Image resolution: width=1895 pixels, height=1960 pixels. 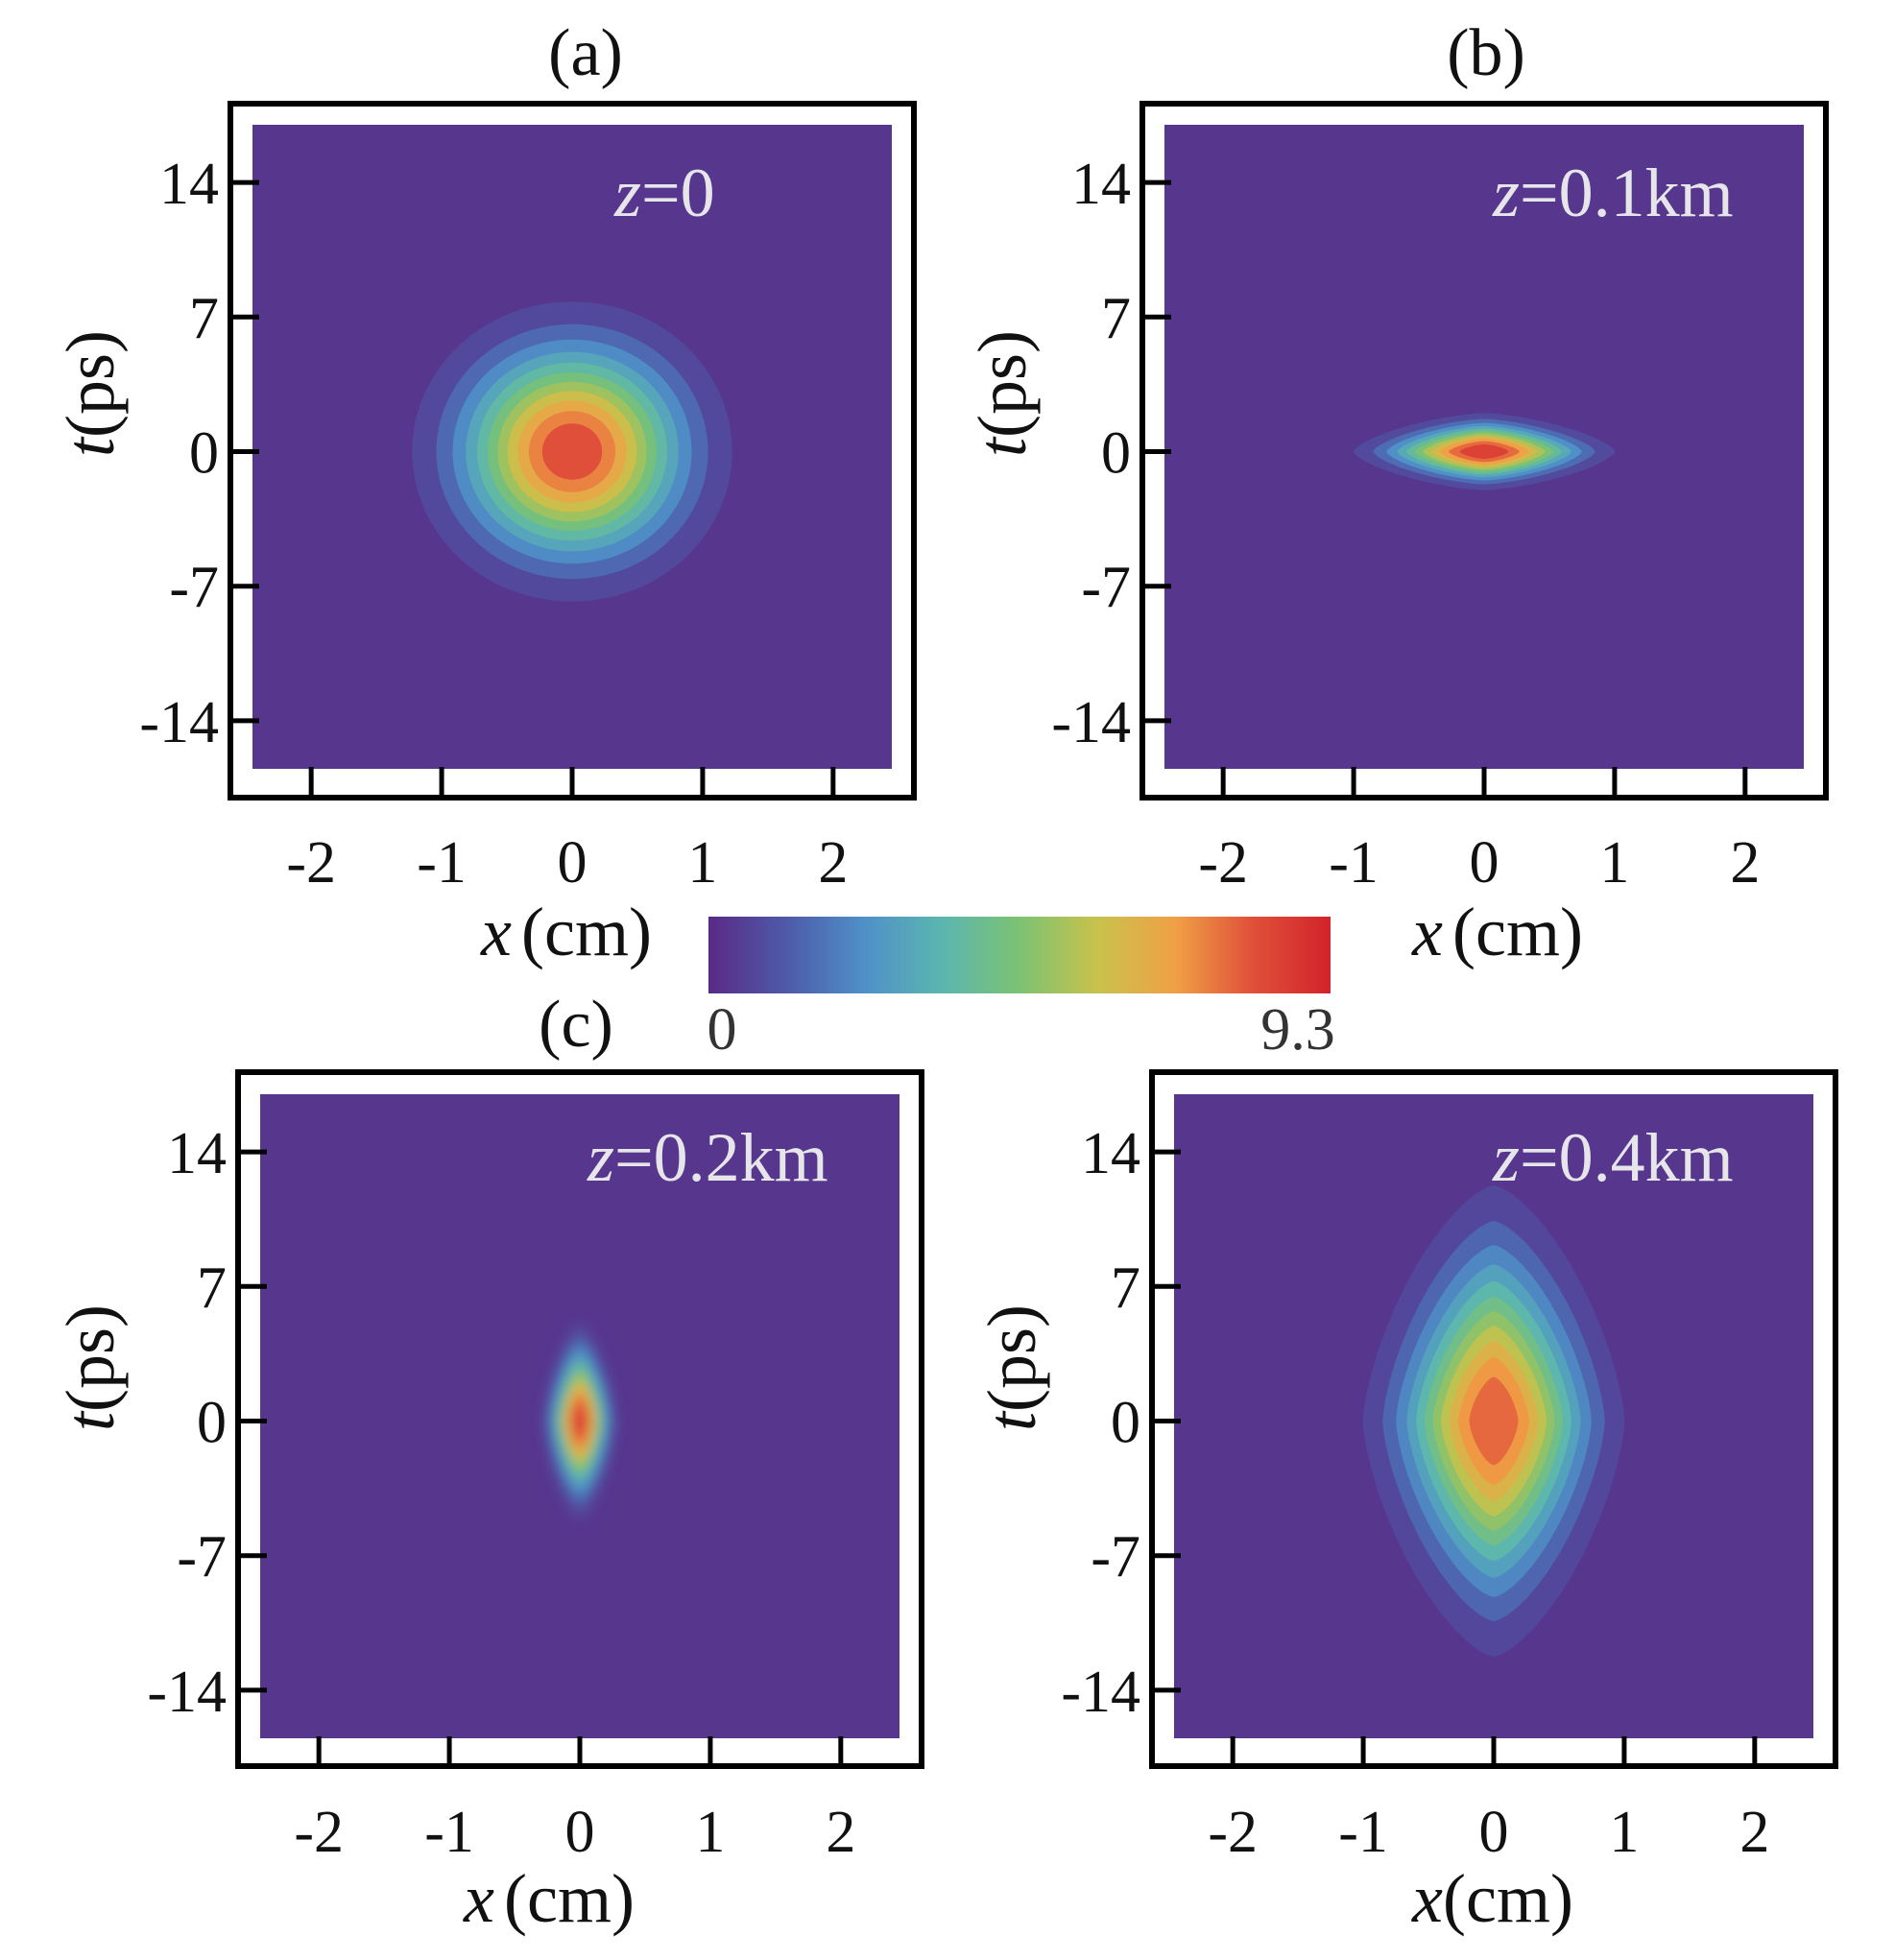 I want to click on panel-d-ylabel-unit: (ps), so click(x=1011, y=1358).